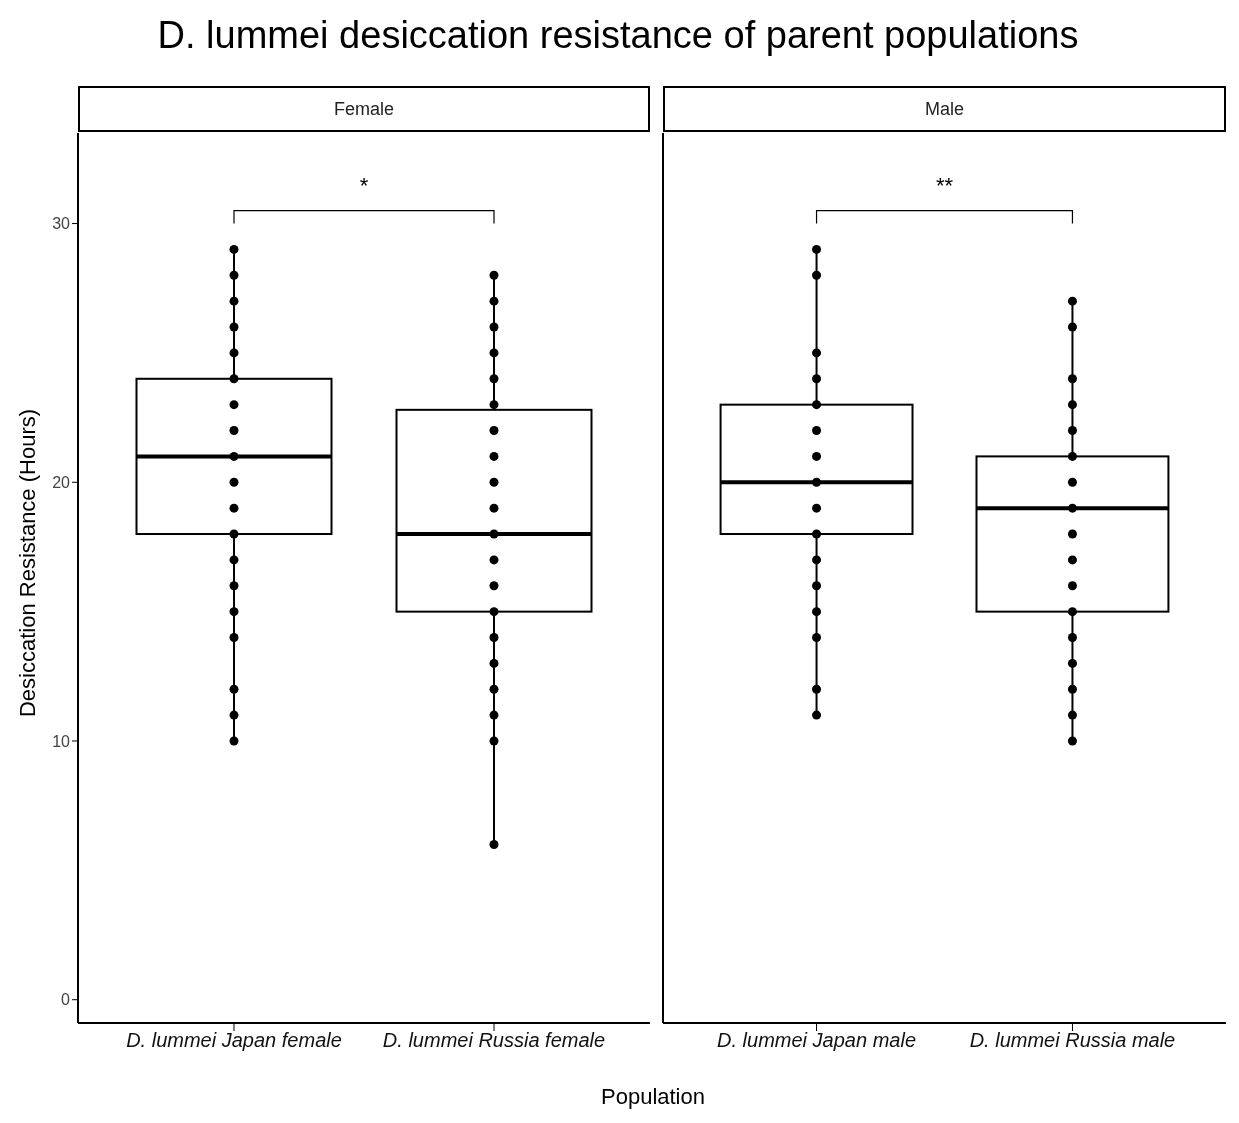  I want to click on chart-subtitle: Female, so click(364, 109).